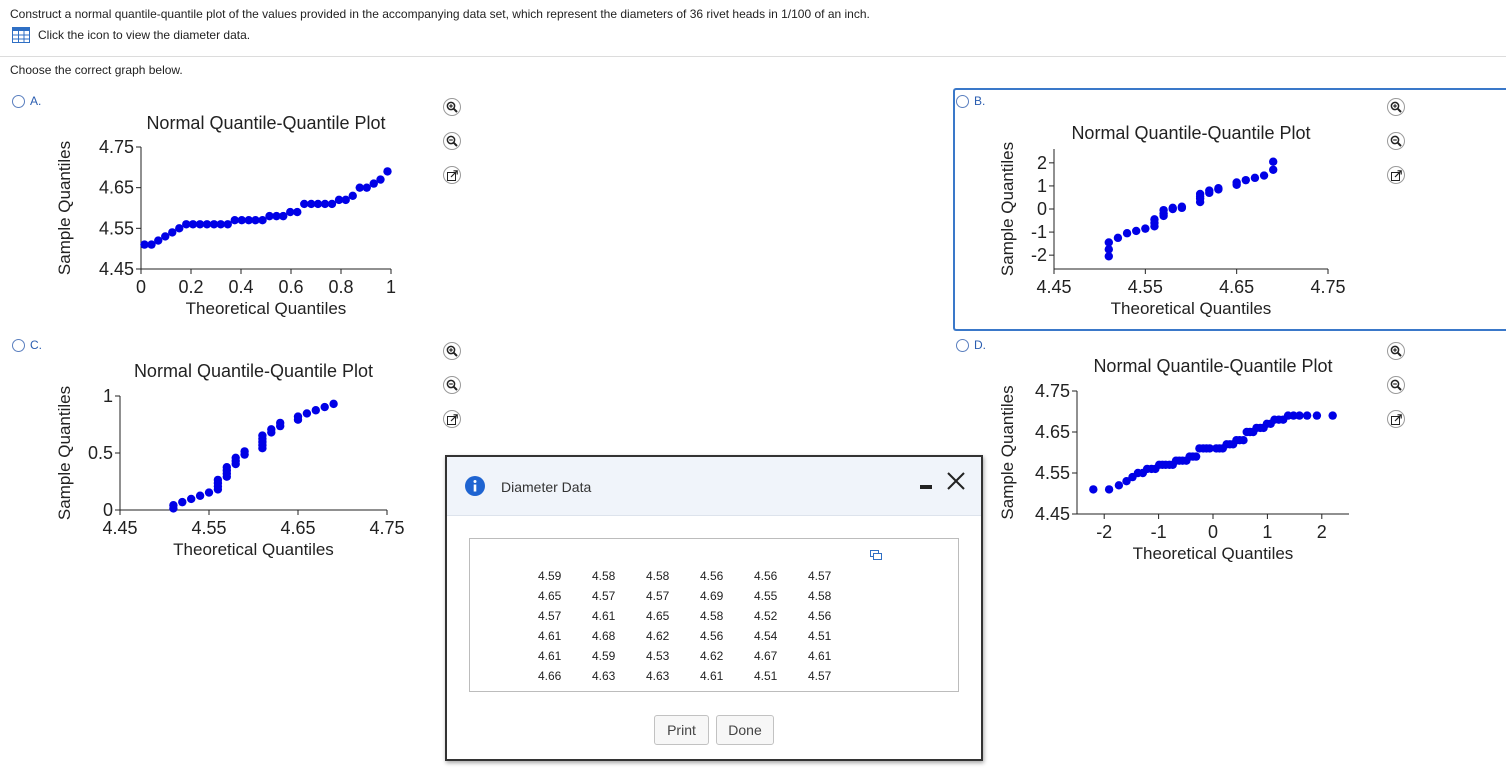 Image resolution: width=1506 pixels, height=781 pixels. Describe the element at coordinates (712, 676) in the screenshot. I see `table-cell: 4.61` at that location.